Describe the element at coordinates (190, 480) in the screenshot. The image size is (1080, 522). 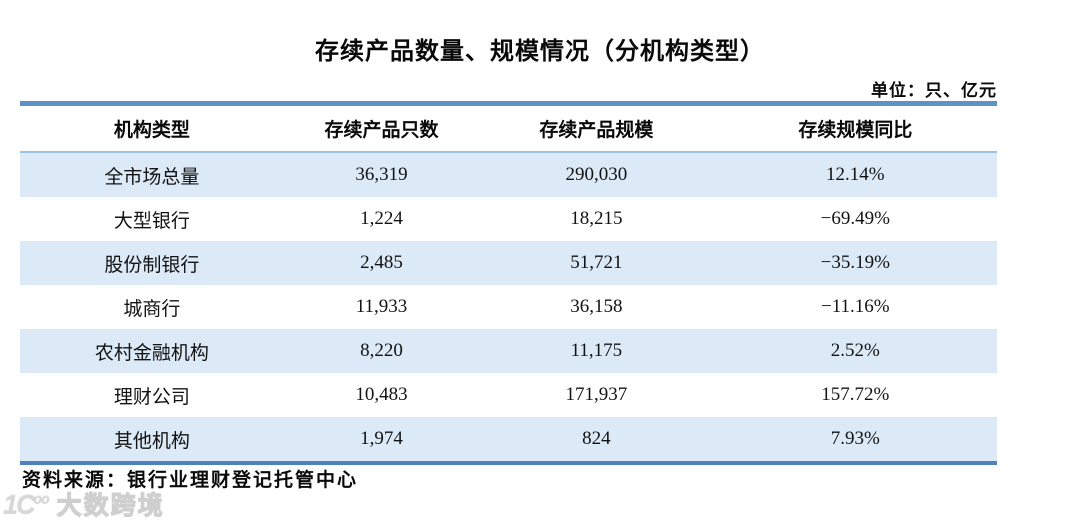
I see `source-note: 资料来源：银行业理财登记托管中心` at that location.